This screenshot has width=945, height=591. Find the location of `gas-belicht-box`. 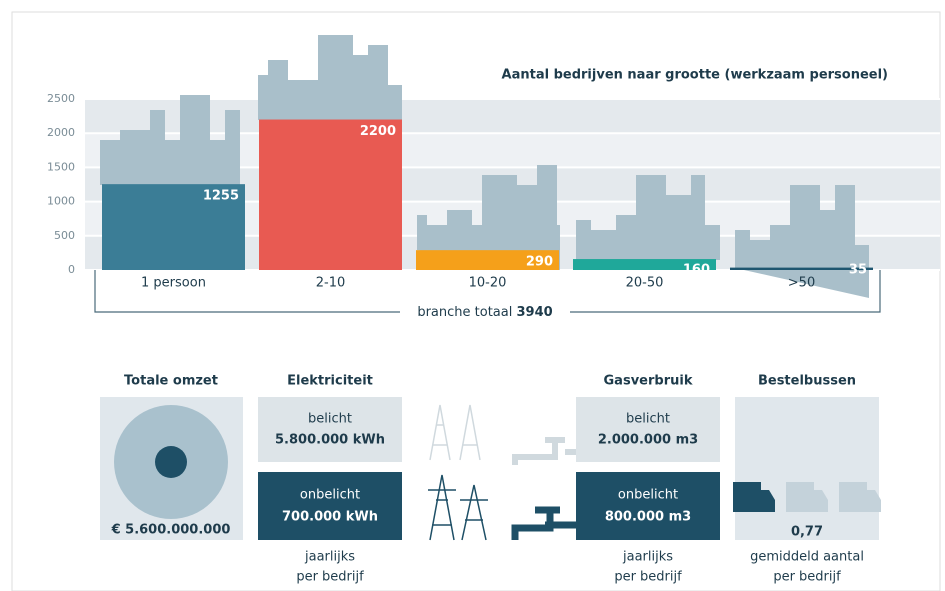

gas-belicht-box is located at coordinates (648, 429).